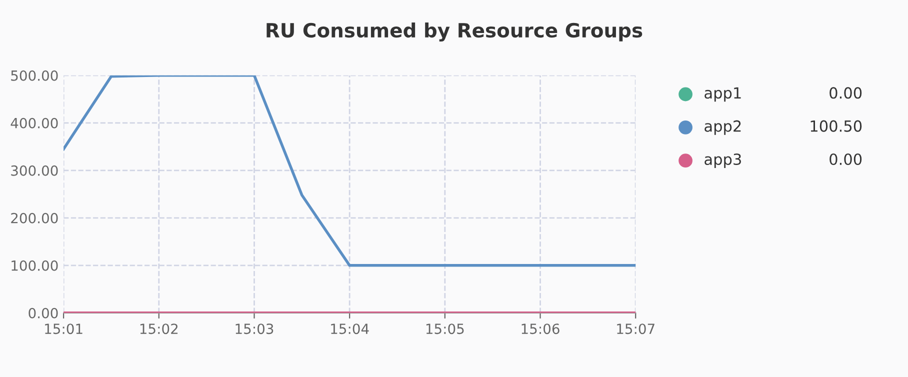  I want to click on x-tick-label: 15:02, so click(159, 329).